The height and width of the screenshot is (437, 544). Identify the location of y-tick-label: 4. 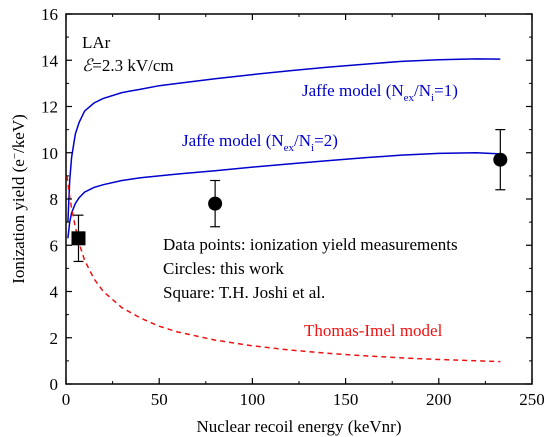
(54, 292).